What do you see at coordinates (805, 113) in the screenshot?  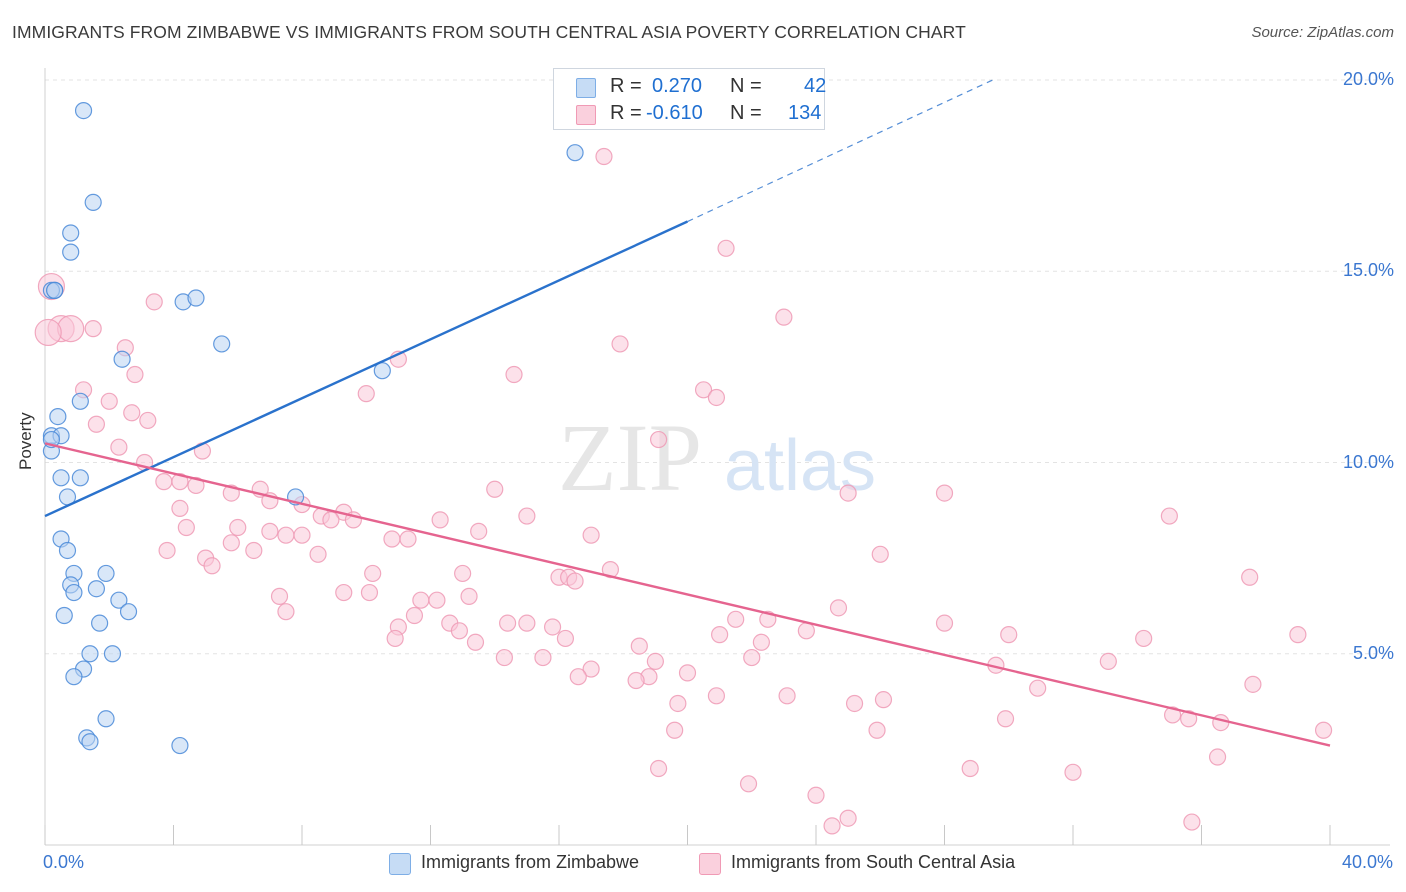 I see `legend-n-value: 134` at bounding box center [805, 113].